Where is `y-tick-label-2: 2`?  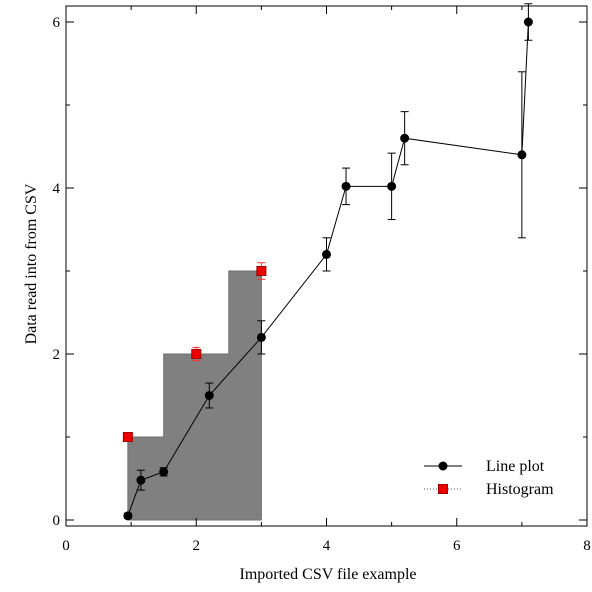 y-tick-label-2: 2 is located at coordinates (57, 355).